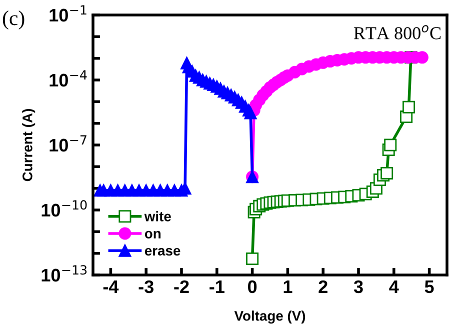 Image resolution: width=451 pixels, height=332 pixels. What do you see at coordinates (152, 234) in the screenshot?
I see `legend-label: on` at bounding box center [152, 234].